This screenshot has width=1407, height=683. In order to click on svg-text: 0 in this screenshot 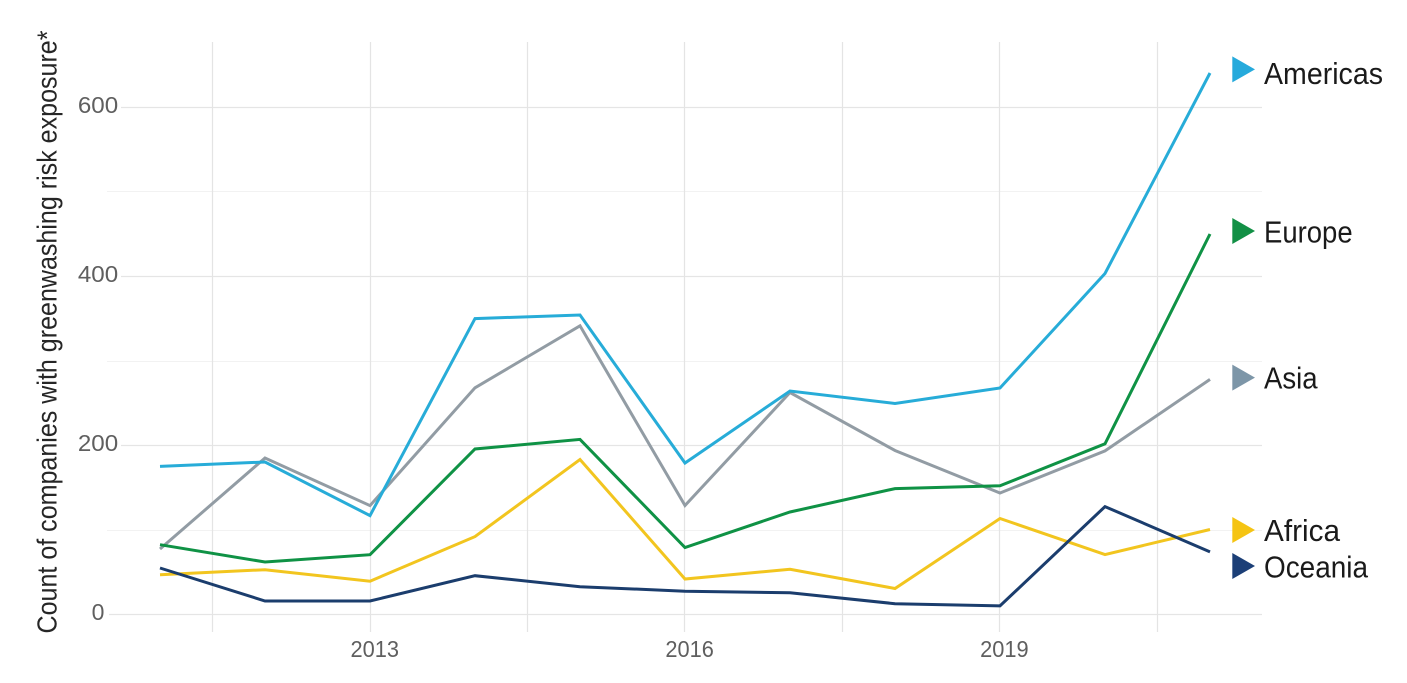, I will do `click(98, 612)`.